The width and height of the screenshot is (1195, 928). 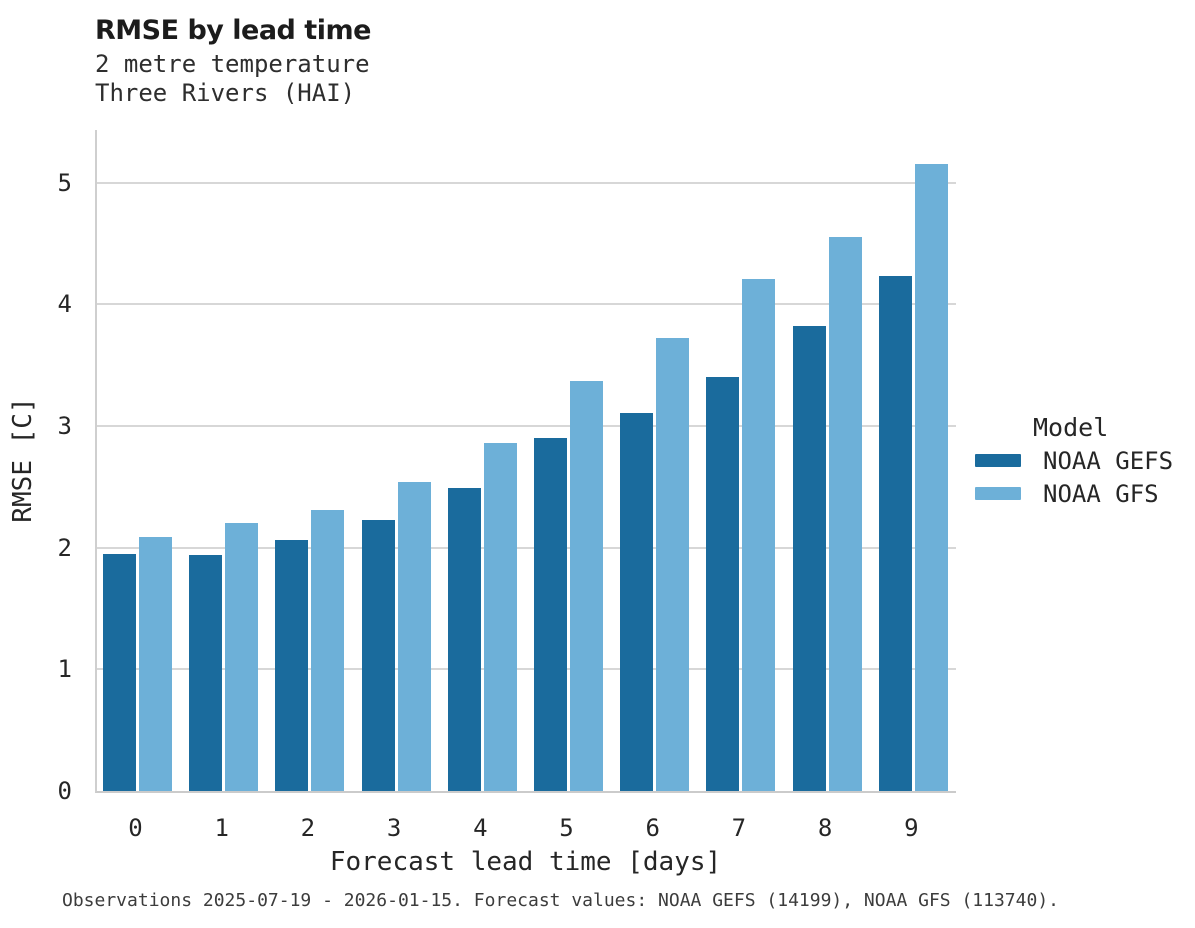 I want to click on x-tick-label-6: 6, so click(x=652, y=828).